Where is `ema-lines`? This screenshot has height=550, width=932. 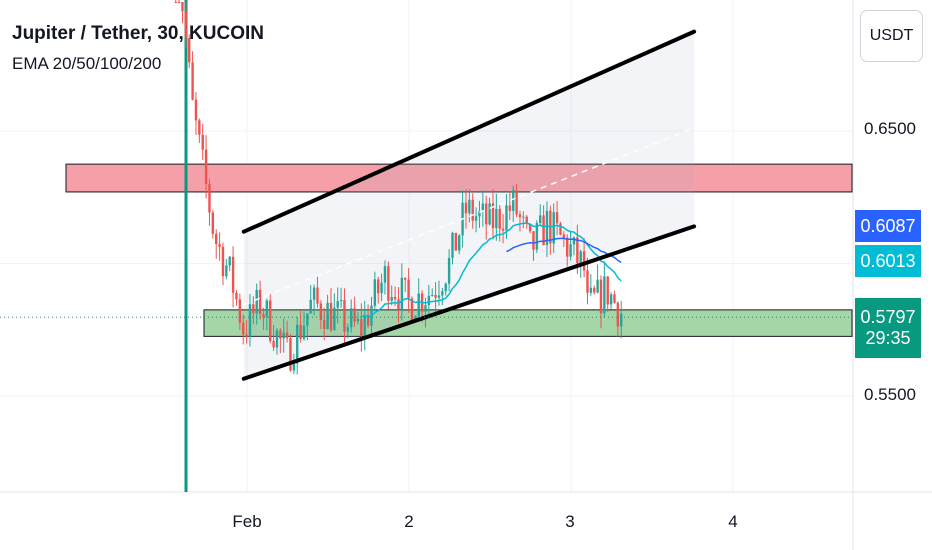 ema-lines is located at coordinates (491, 270).